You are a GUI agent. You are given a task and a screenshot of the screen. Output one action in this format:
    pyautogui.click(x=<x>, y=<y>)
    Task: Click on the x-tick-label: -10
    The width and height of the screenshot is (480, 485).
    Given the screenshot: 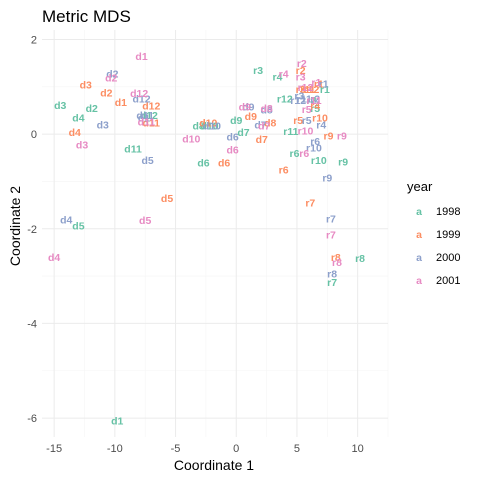 What is the action you would take?
    pyautogui.click(x=115, y=449)
    